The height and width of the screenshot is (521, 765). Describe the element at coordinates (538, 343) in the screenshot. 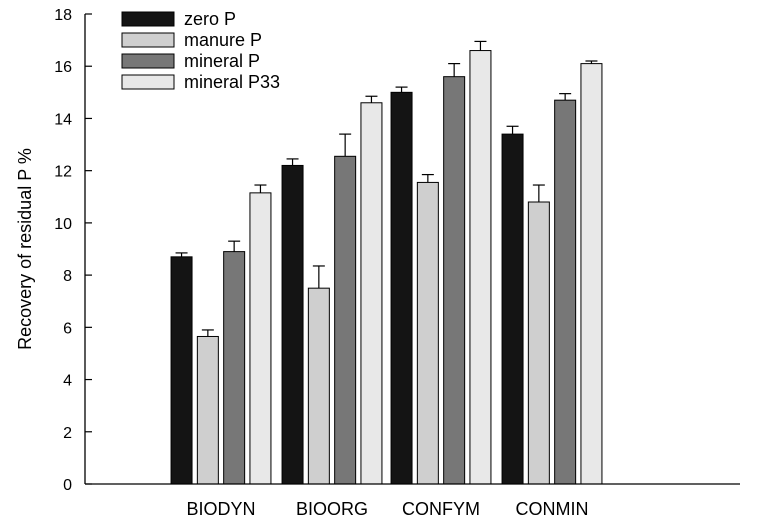

I see `bar-conmin-s1` at that location.